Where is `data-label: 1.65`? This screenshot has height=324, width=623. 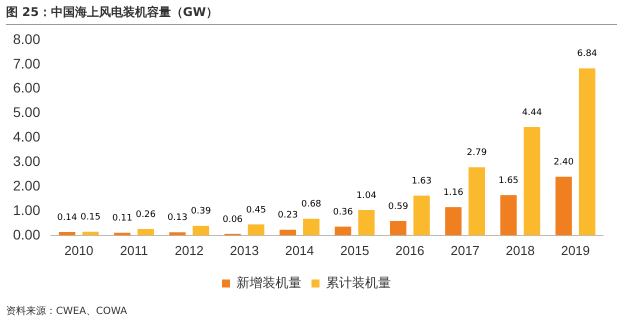
data-label: 1.65 is located at coordinates (508, 181).